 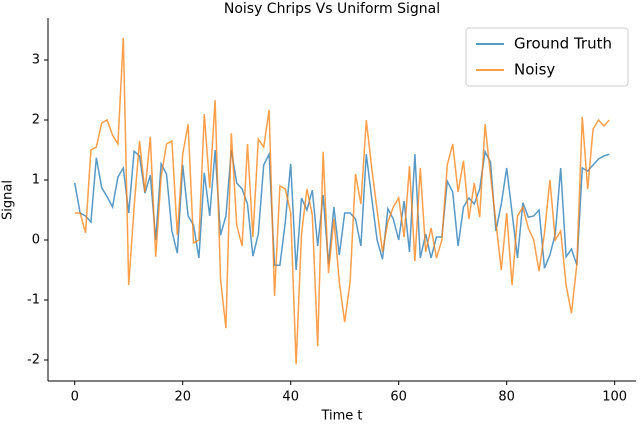 I want to click on y-axis-label: Signal, so click(x=8, y=200).